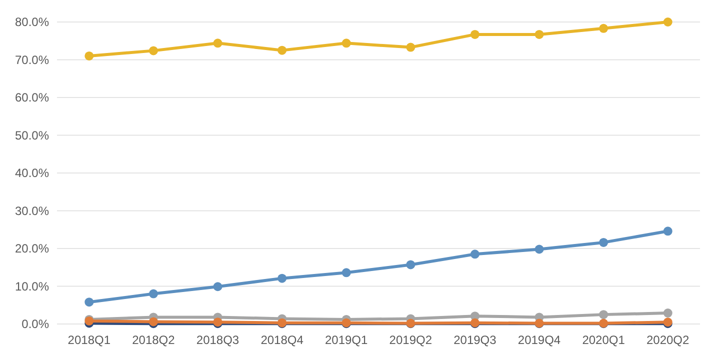 The width and height of the screenshot is (720, 360). Describe the element at coordinates (668, 340) in the screenshot. I see `x-tick-label: 2020Q2` at that location.